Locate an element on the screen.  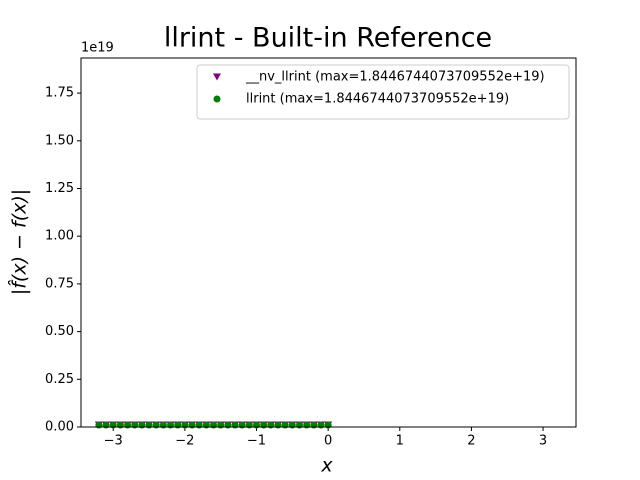
x-tick-label: 1 is located at coordinates (400, 441).